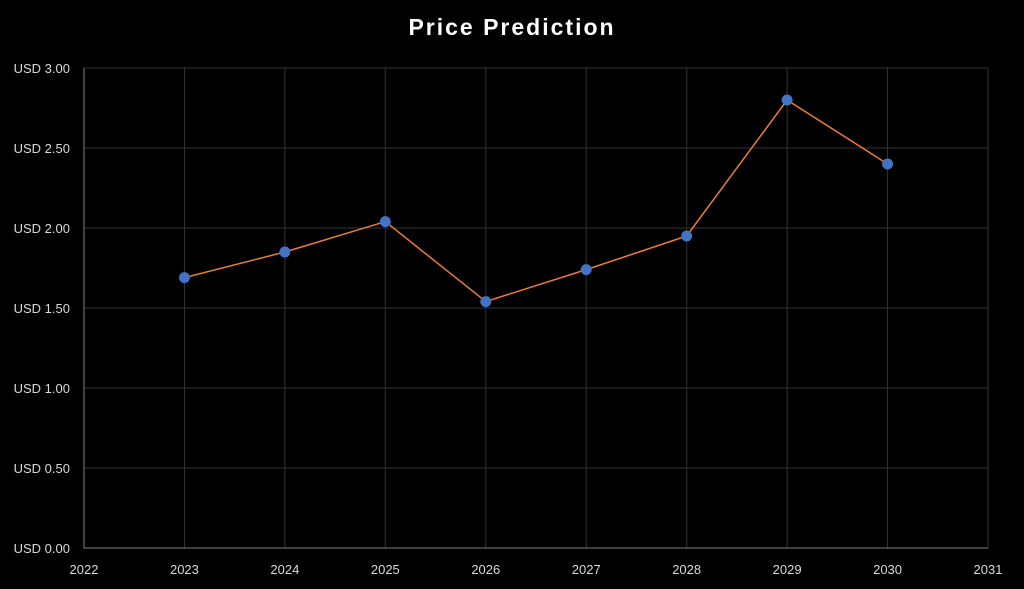 The image size is (1024, 589). I want to click on y-tick-label: USD 1.00, so click(42, 388).